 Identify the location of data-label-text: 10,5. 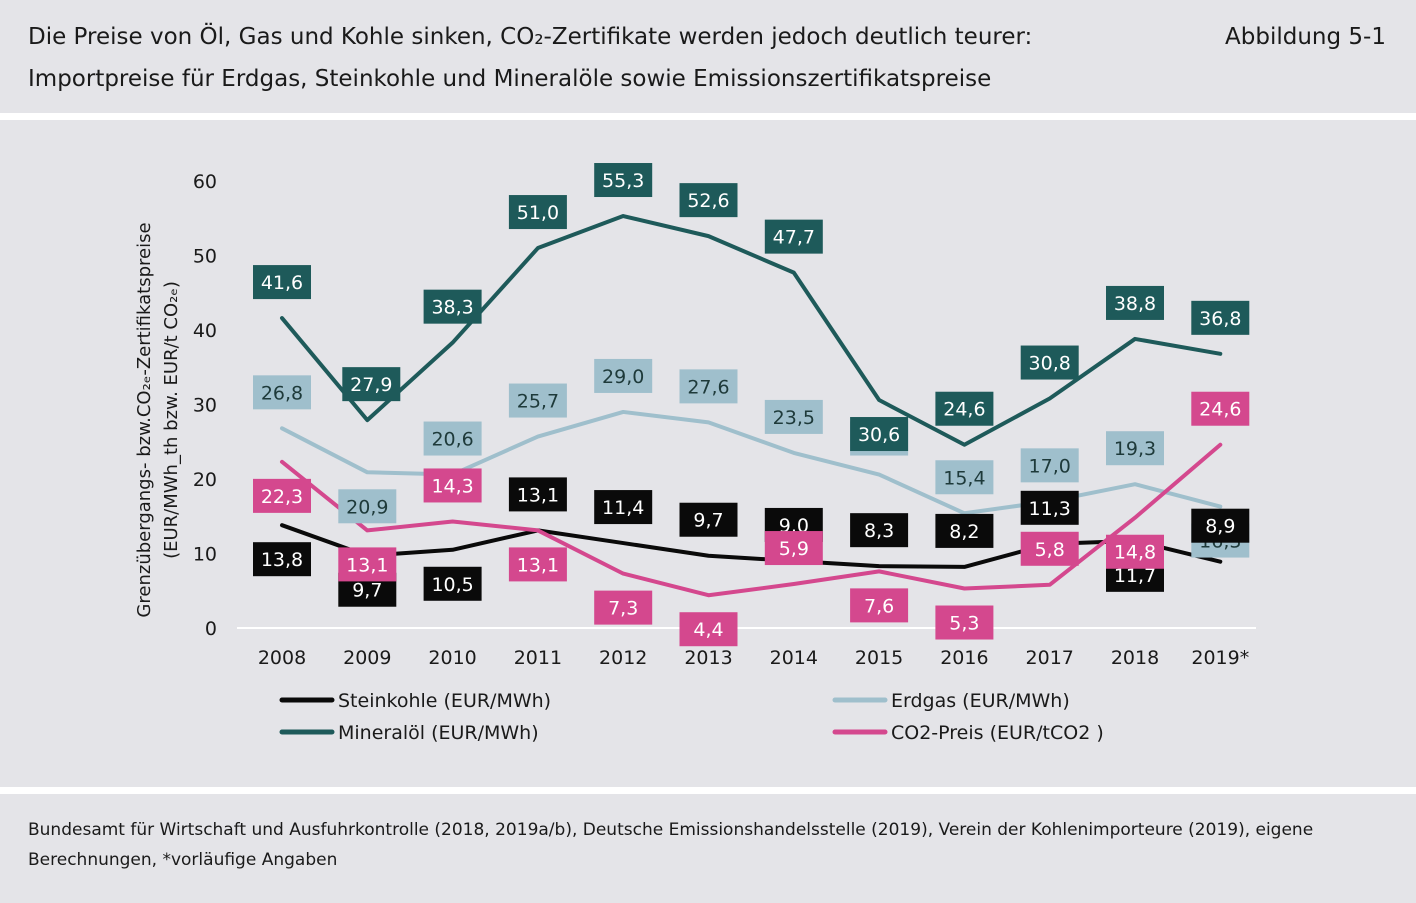
(452, 585).